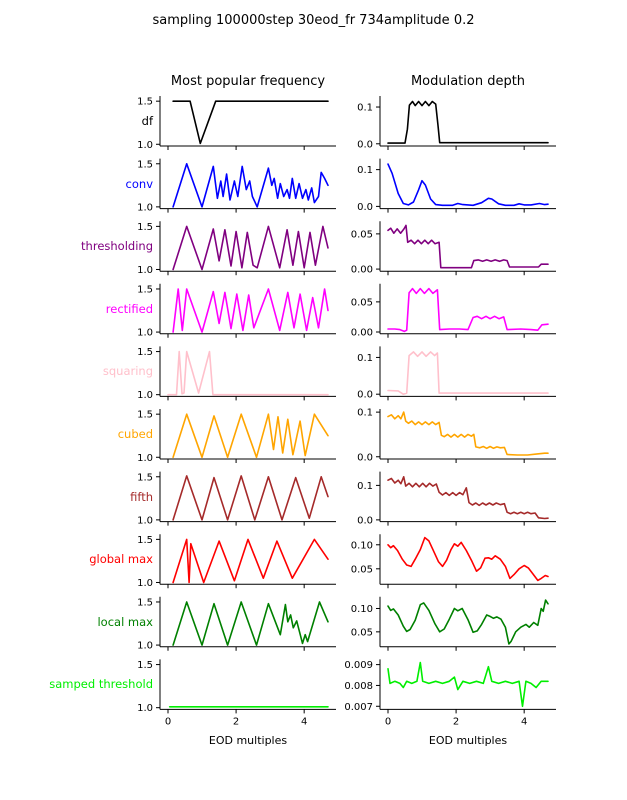  Describe the element at coordinates (141, 496) in the screenshot. I see `row-label-fifth: fifth` at that location.